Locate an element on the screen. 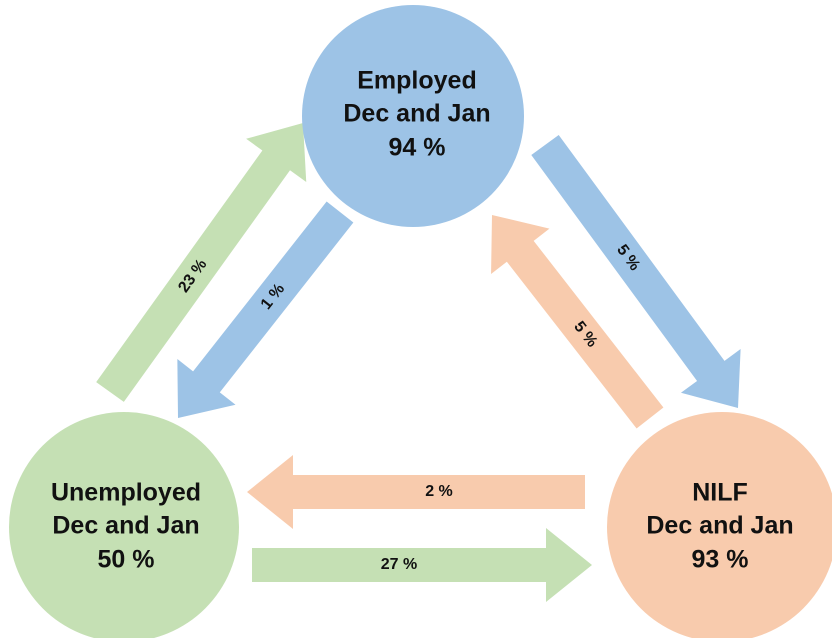 This screenshot has height=638, width=832. node-label: Unemployed is located at coordinates (126, 493).